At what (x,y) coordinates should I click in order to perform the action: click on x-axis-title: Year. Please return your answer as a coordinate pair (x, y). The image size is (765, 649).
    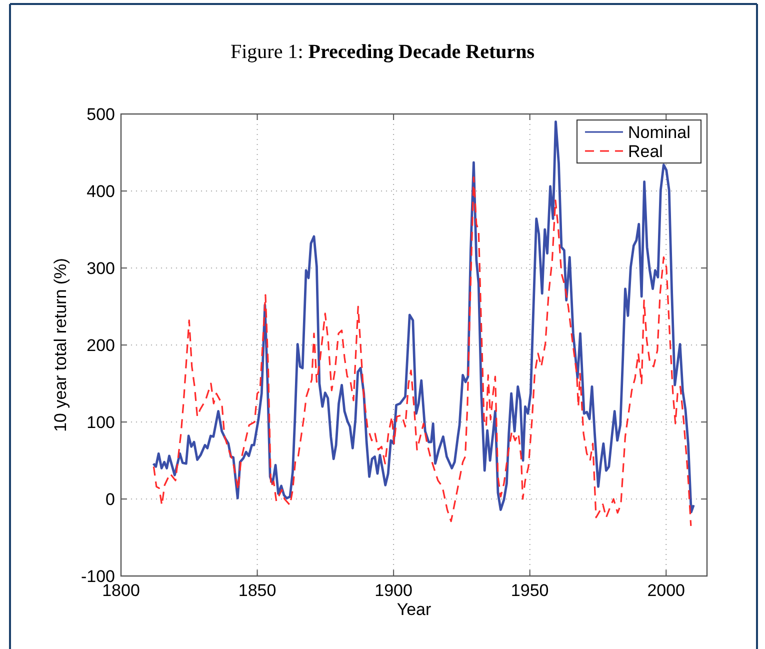
    Looking at the image, I should click on (414, 609).